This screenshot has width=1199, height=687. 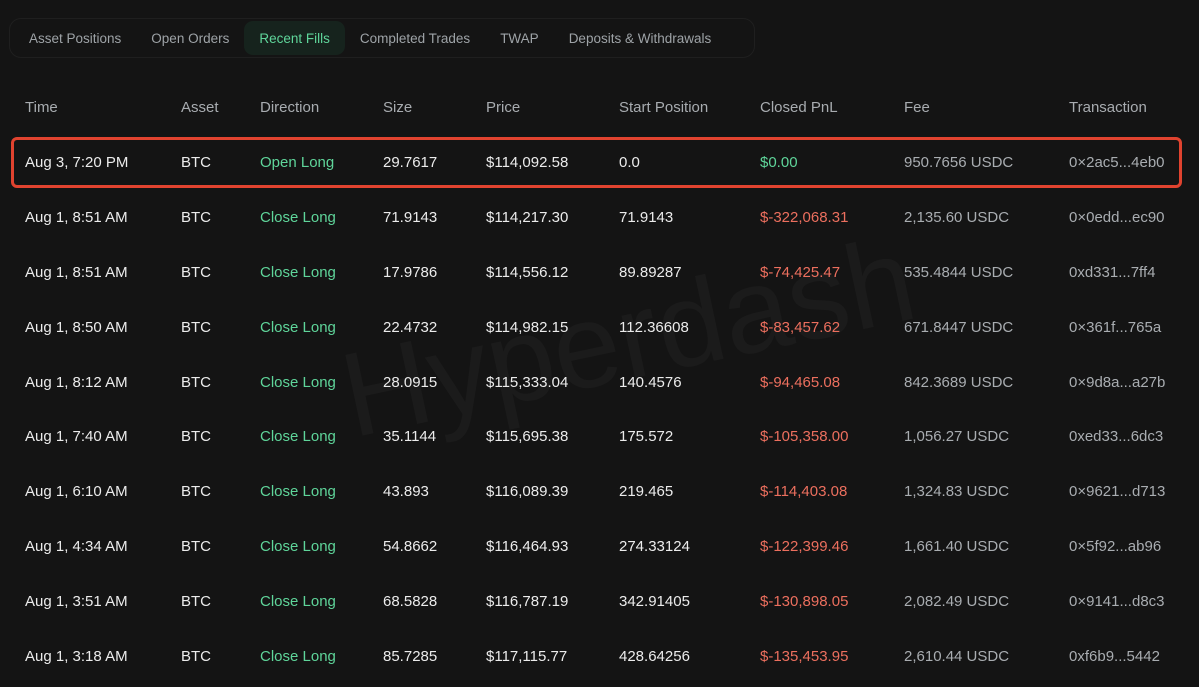 What do you see at coordinates (77, 162) in the screenshot?
I see `cell-time: Aug 3, 7:20 PM` at bounding box center [77, 162].